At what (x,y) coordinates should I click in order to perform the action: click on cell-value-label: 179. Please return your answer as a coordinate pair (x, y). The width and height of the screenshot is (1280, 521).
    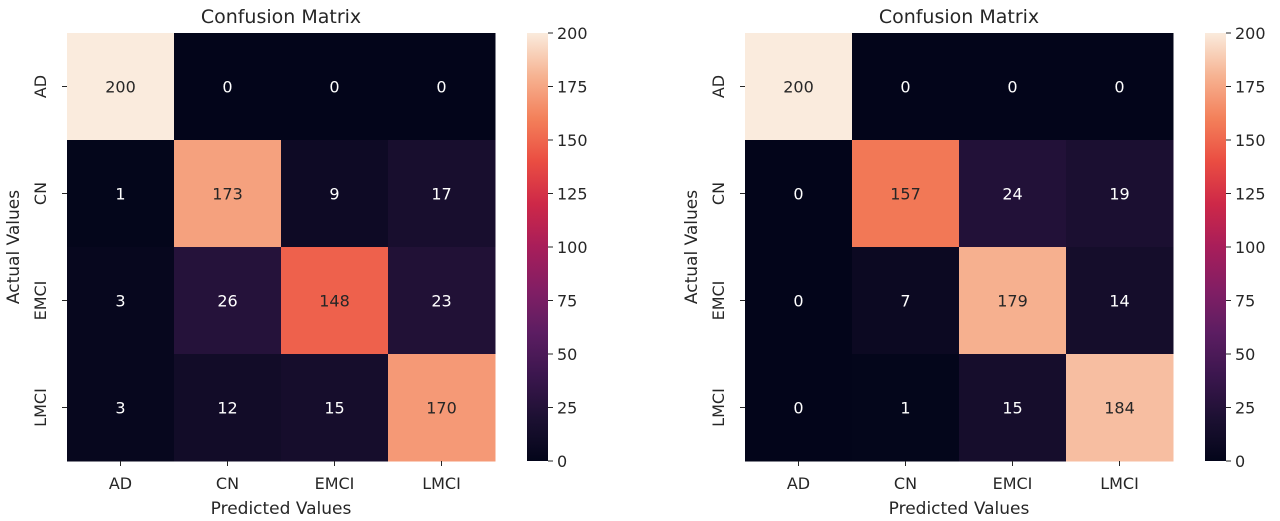
    Looking at the image, I should click on (1012, 301).